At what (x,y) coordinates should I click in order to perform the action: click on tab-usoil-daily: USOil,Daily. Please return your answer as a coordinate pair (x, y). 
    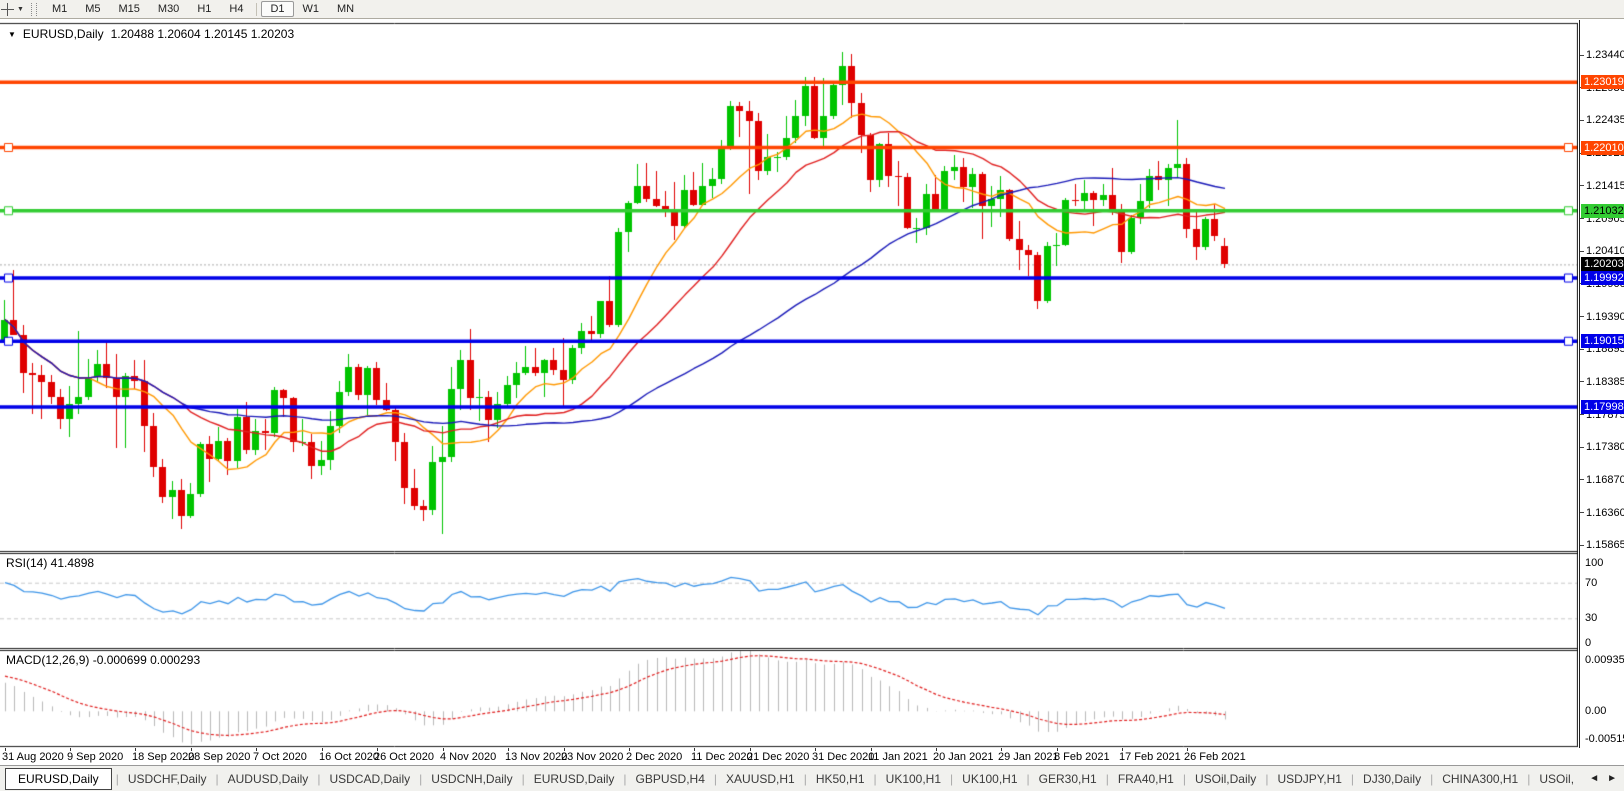
    Looking at the image, I should click on (1225, 778).